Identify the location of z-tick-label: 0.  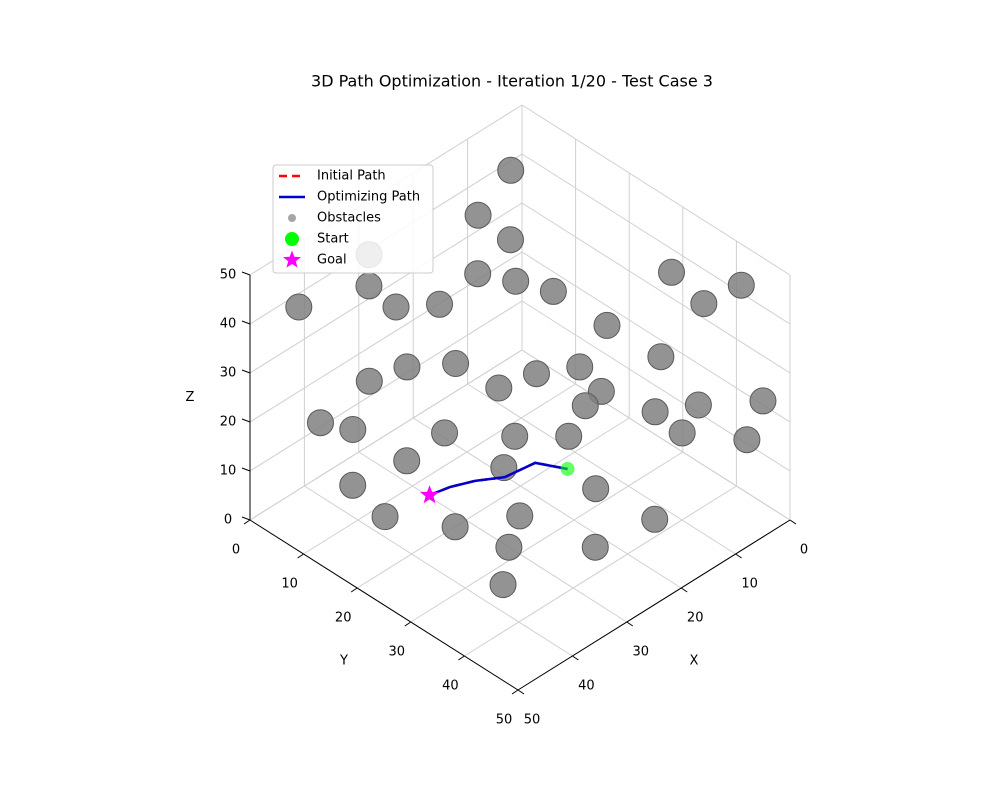
(228, 520).